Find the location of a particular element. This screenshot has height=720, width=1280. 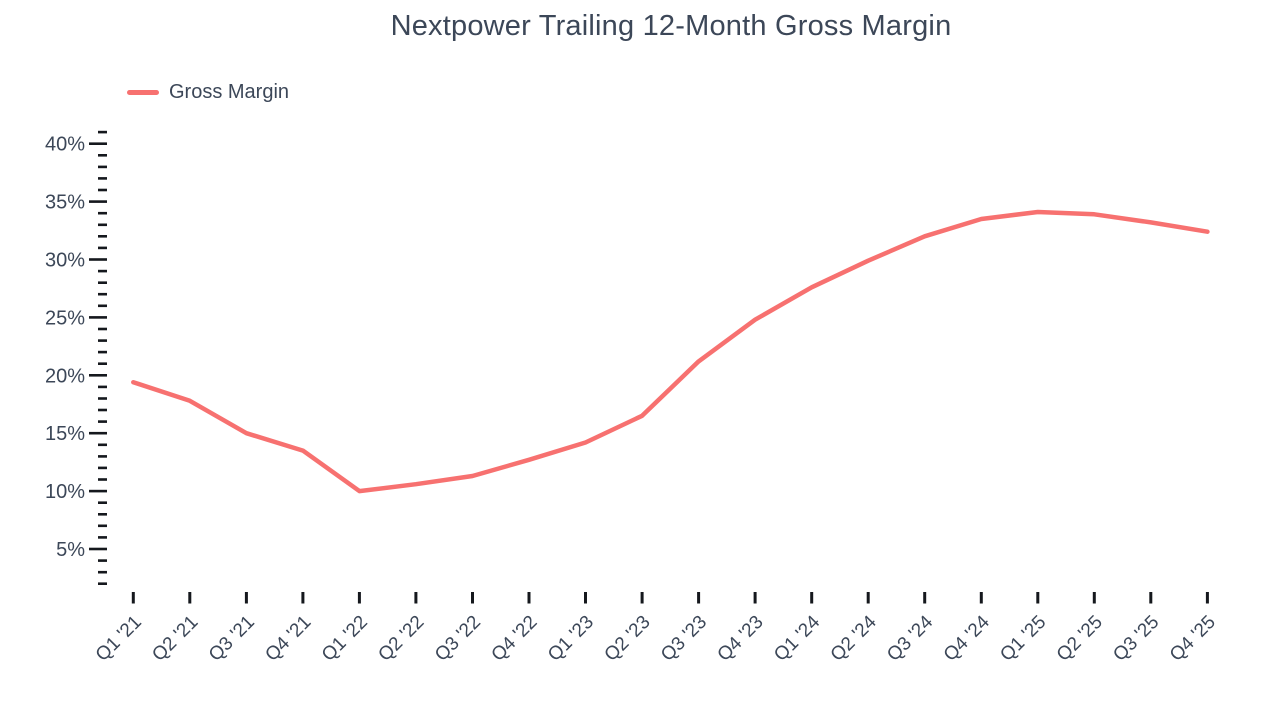

y-axis-label: 10% is located at coordinates (65, 492).